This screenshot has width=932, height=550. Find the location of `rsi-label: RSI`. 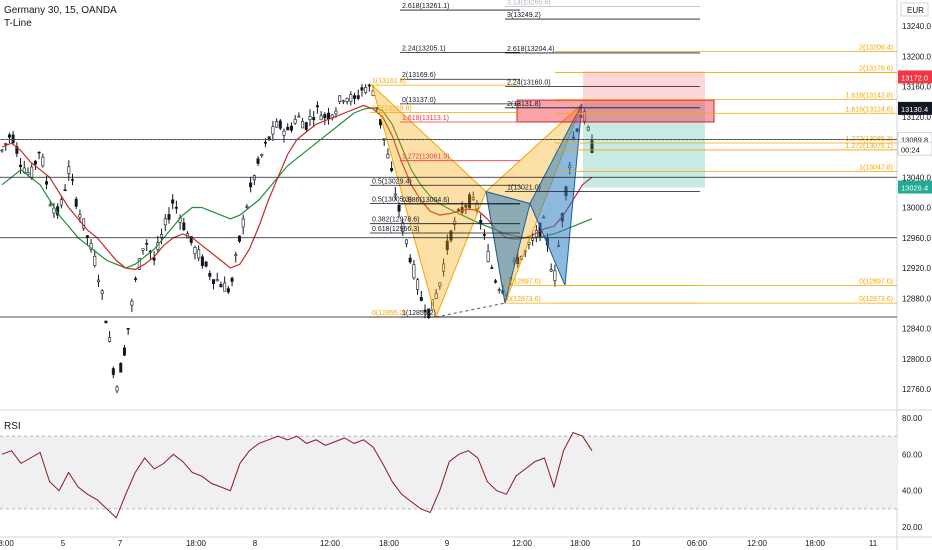

rsi-label: RSI is located at coordinates (12, 426).